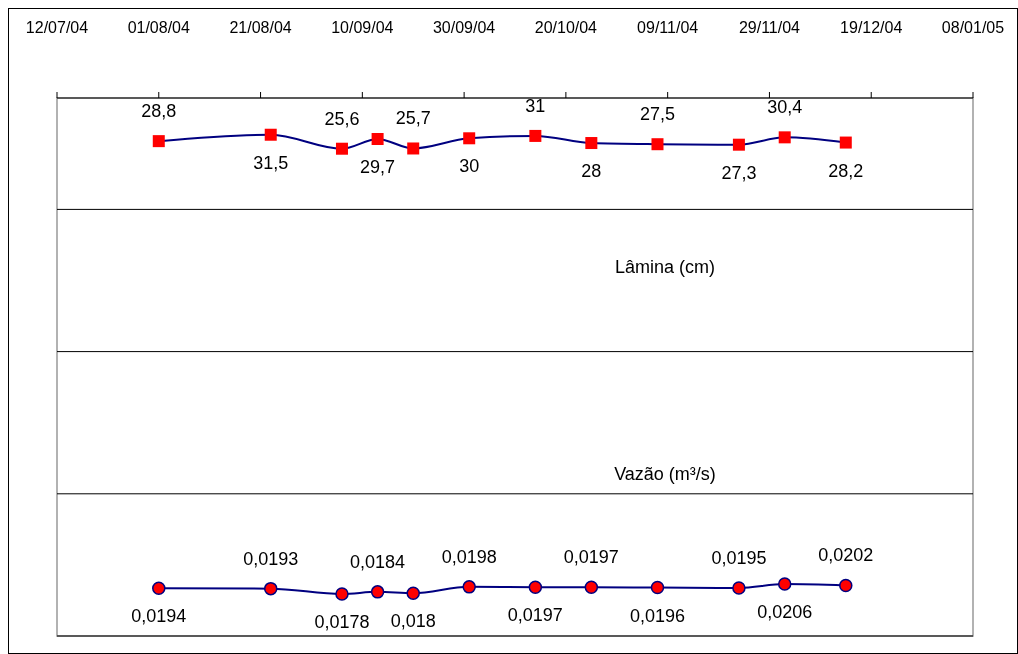  I want to click on data-label: 0,0202, so click(846, 555).